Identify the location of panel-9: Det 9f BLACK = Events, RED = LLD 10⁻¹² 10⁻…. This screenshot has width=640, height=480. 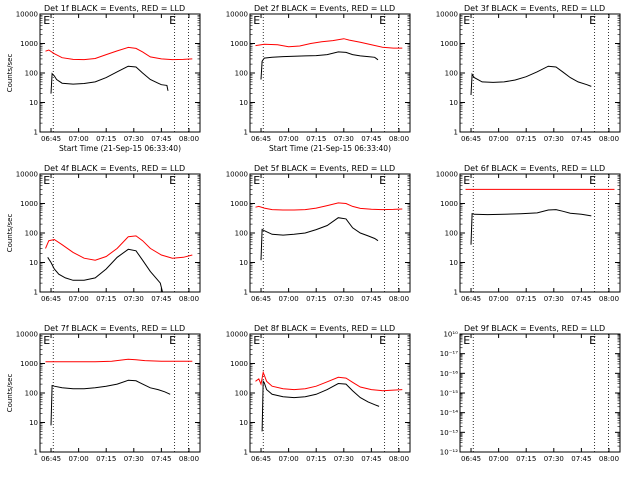
(530, 393).